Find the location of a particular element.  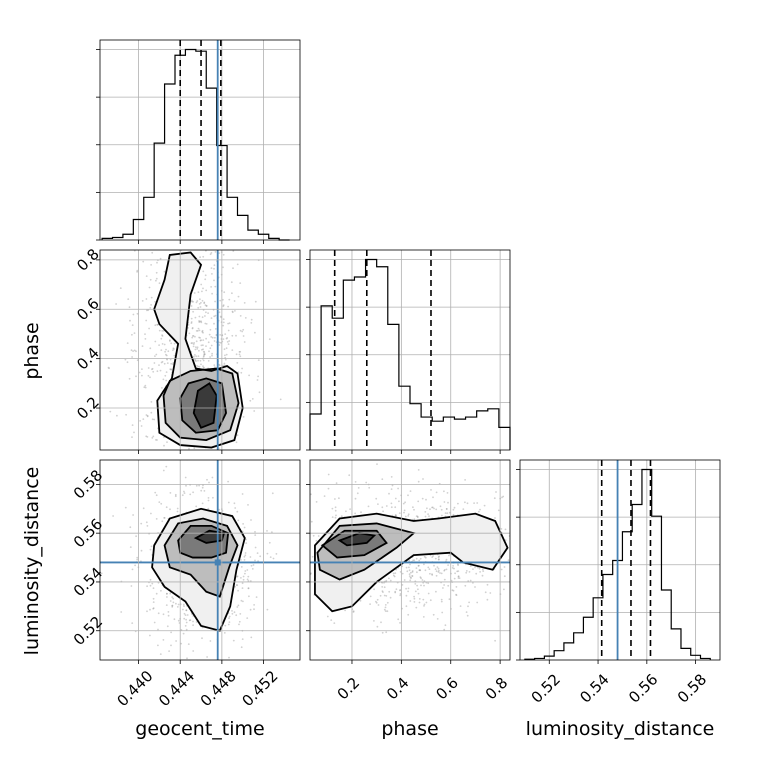

gridlines is located at coordinates (410, 560).